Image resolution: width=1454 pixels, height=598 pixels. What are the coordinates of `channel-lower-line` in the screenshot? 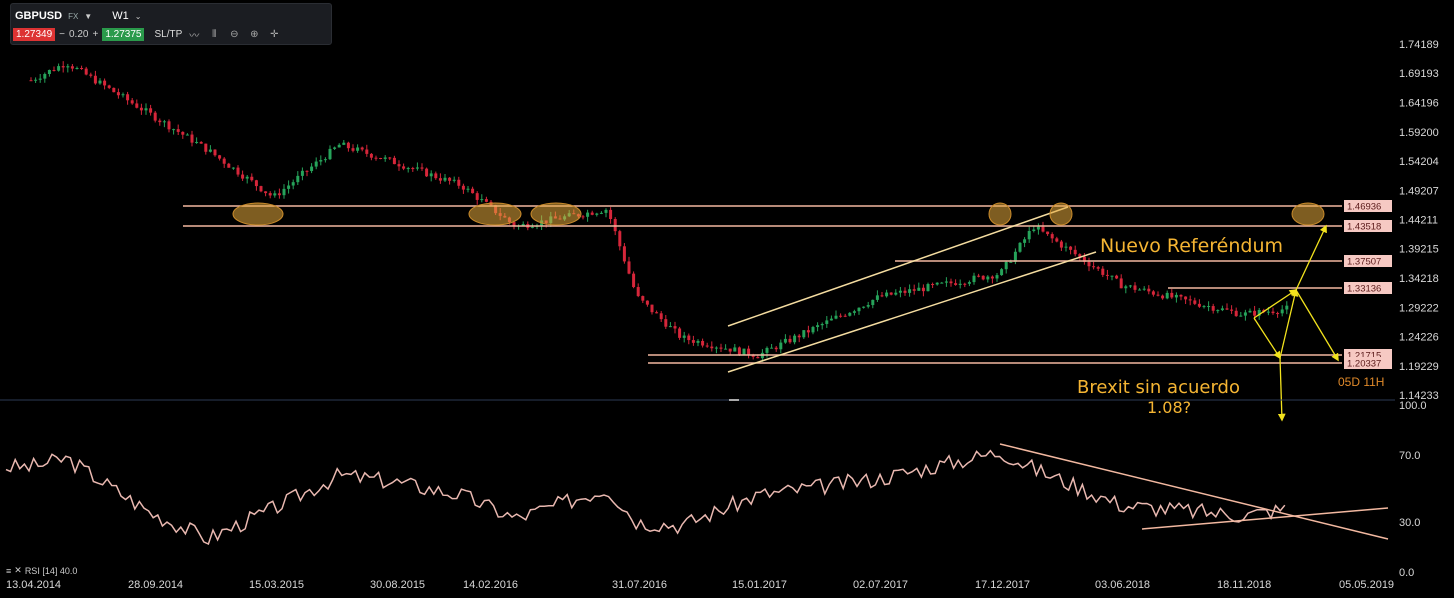 It's located at (912, 312).